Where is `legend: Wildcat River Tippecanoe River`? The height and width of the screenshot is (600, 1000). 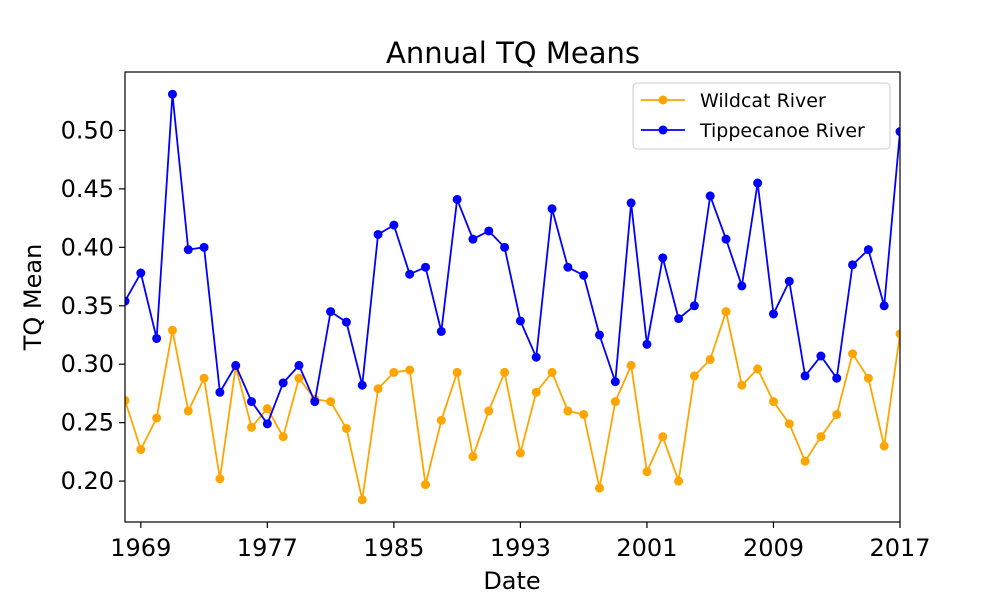
legend: Wildcat River Tippecanoe River is located at coordinates (761, 116).